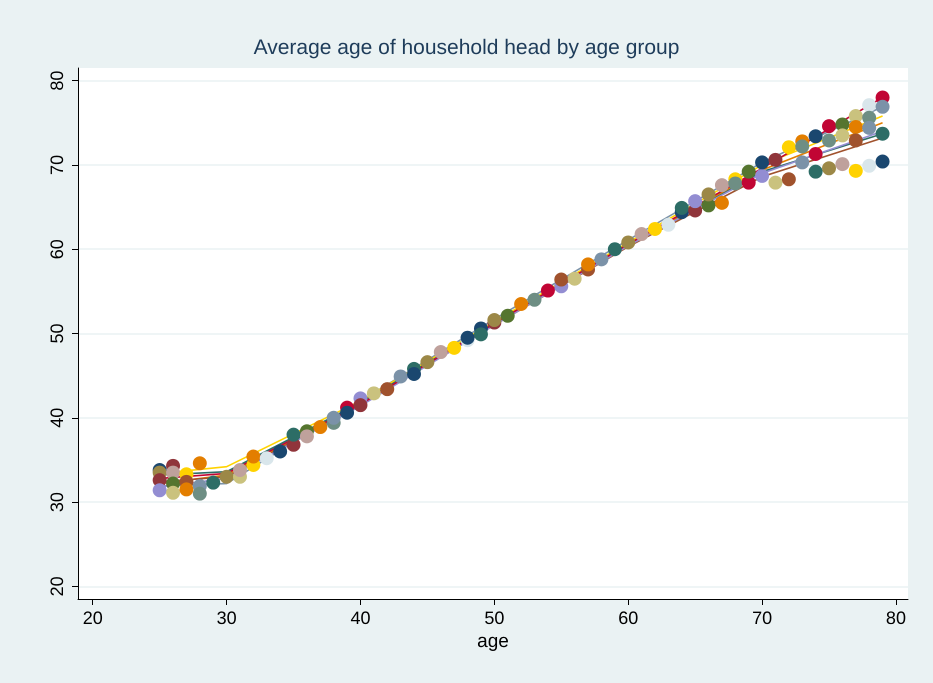 This screenshot has width=933, height=683. What do you see at coordinates (360, 618) in the screenshot?
I see `x-tick-label: 40` at bounding box center [360, 618].